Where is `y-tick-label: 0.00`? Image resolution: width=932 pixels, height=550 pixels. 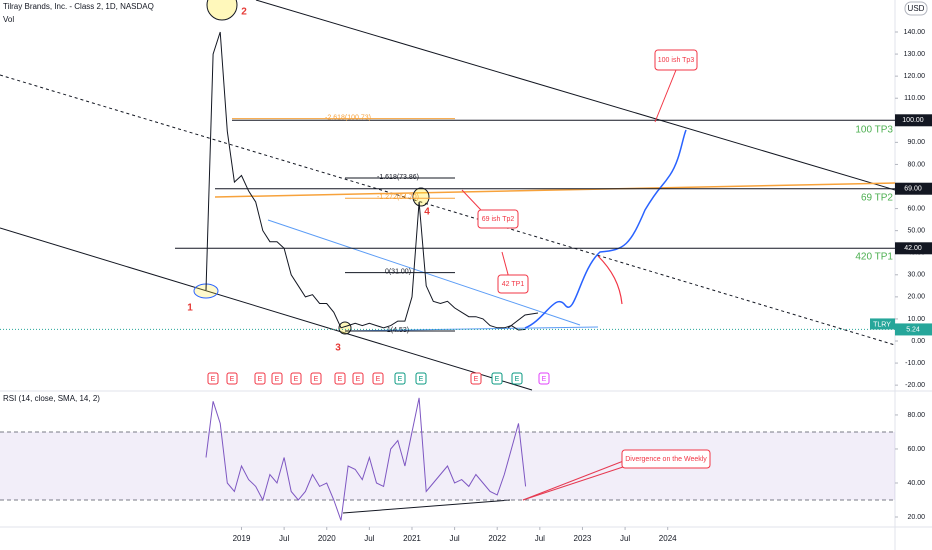
y-tick-label: 0.00 is located at coordinates (918, 341).